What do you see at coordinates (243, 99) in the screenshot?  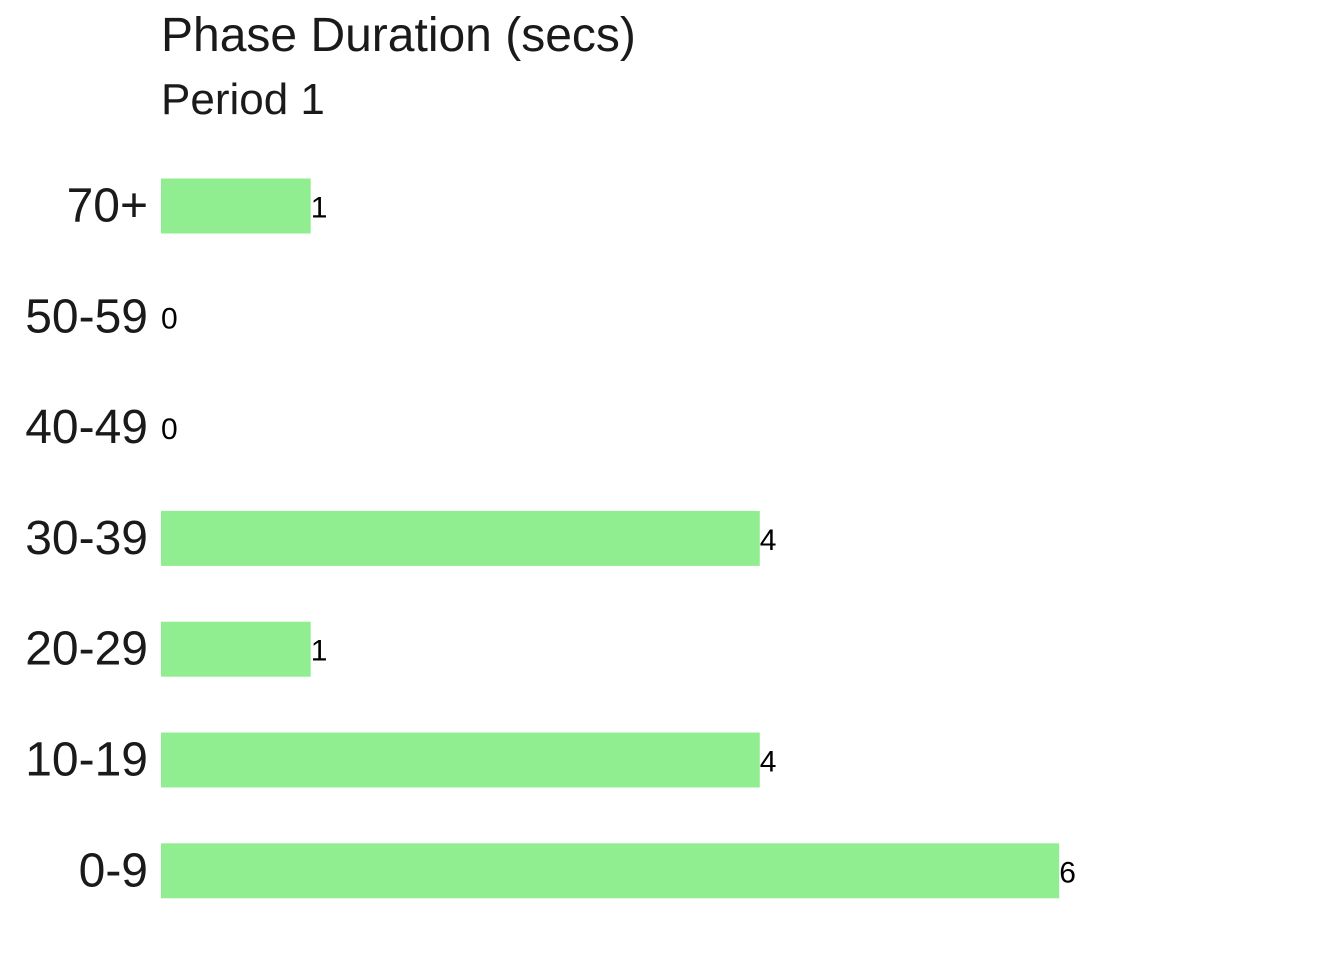 I see `chart-subtitle: Period 1` at bounding box center [243, 99].